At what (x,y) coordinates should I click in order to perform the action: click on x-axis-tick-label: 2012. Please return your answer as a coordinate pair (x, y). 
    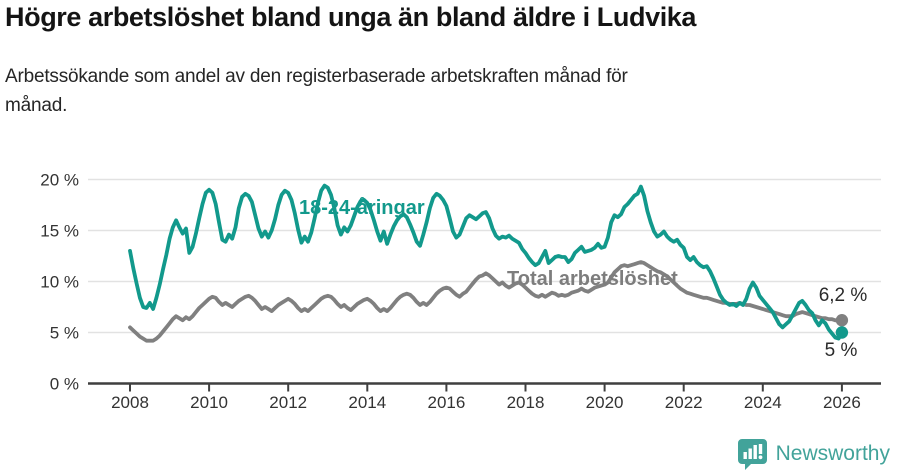
    Looking at the image, I should click on (288, 402).